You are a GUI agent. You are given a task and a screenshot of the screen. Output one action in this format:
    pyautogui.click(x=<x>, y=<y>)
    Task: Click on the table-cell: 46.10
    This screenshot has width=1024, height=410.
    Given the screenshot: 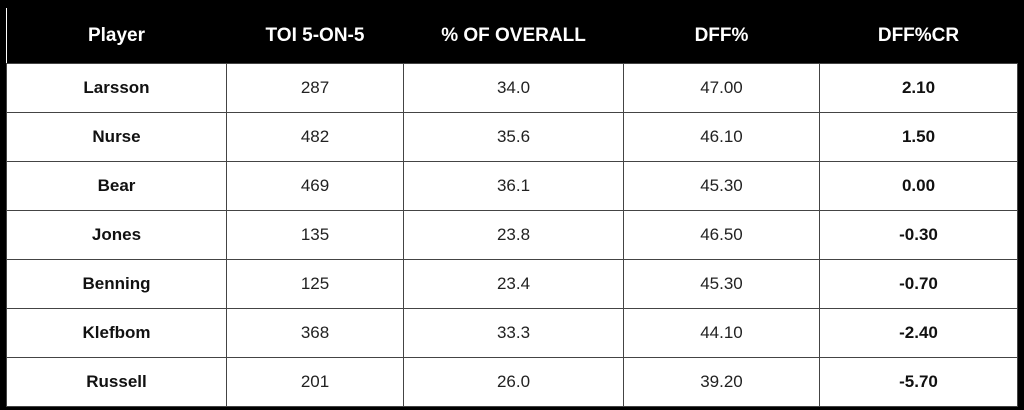 What is the action you would take?
    pyautogui.click(x=721, y=137)
    